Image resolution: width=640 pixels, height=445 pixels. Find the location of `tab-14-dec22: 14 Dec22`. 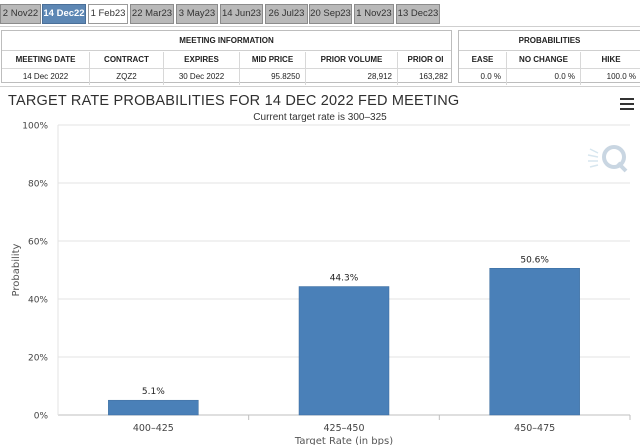

tab-14-dec22: 14 Dec22 is located at coordinates (64, 14).